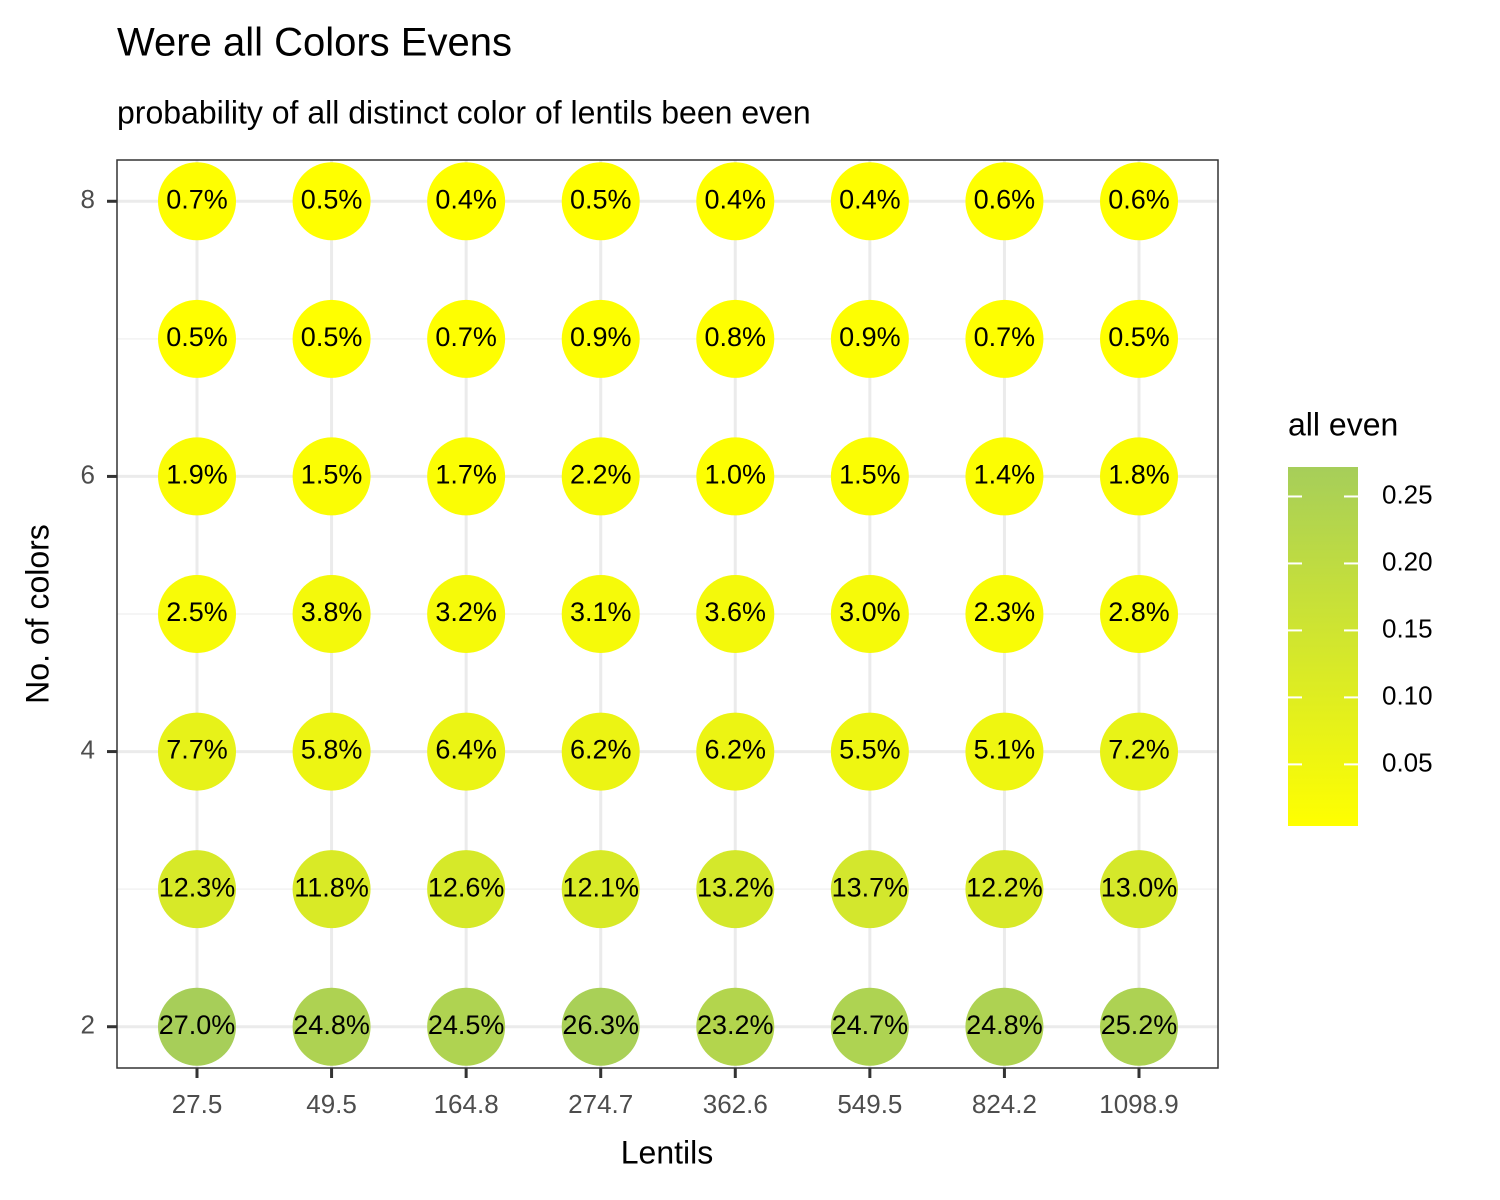 Image resolution: width=1500 pixels, height=1200 pixels. I want to click on data-label: 23.2%, so click(735, 1025).